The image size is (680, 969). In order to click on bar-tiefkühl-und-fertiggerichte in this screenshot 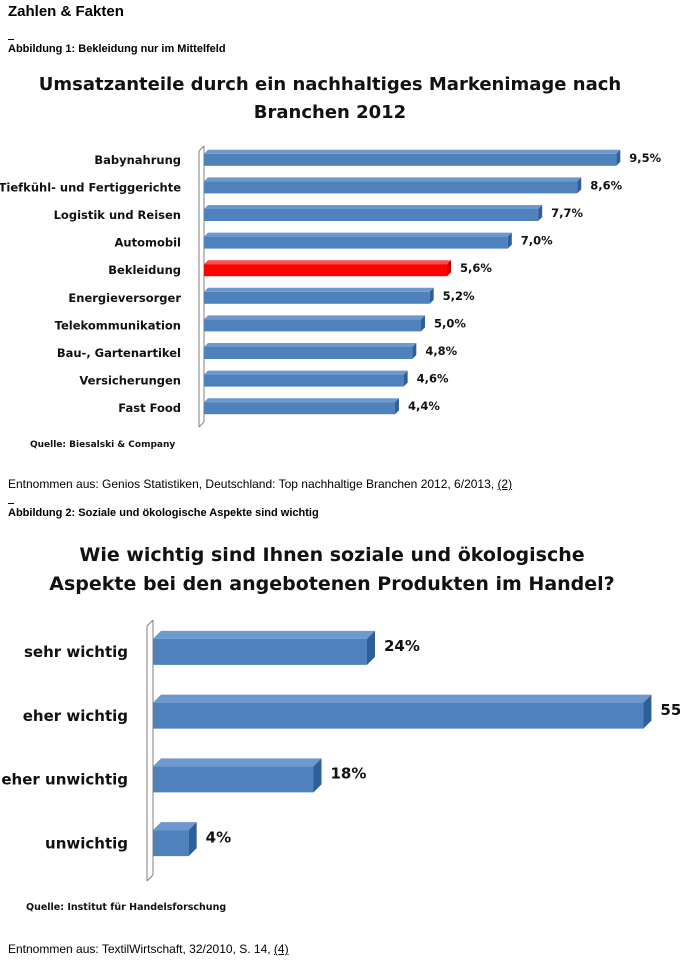, I will do `click(393, 185)`.